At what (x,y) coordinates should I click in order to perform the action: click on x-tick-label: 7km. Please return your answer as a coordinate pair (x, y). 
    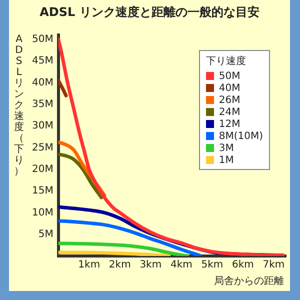
    Looking at the image, I should click on (273, 265).